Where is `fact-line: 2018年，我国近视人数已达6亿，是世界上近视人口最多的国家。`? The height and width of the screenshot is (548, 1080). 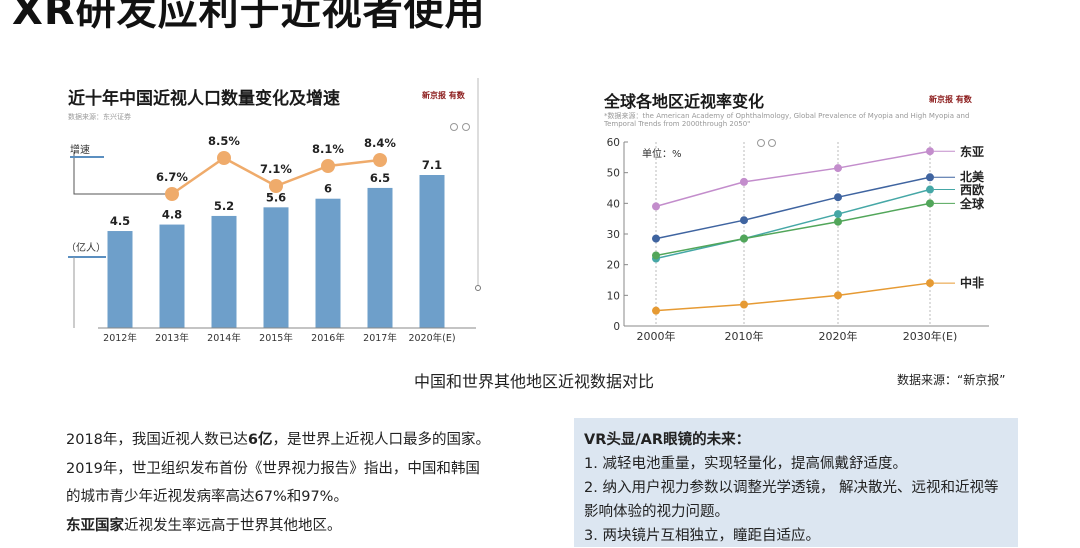 fact-line: 2018年，我国近视人数已达6亿，是世界上近视人口最多的国家。 is located at coordinates (278, 440).